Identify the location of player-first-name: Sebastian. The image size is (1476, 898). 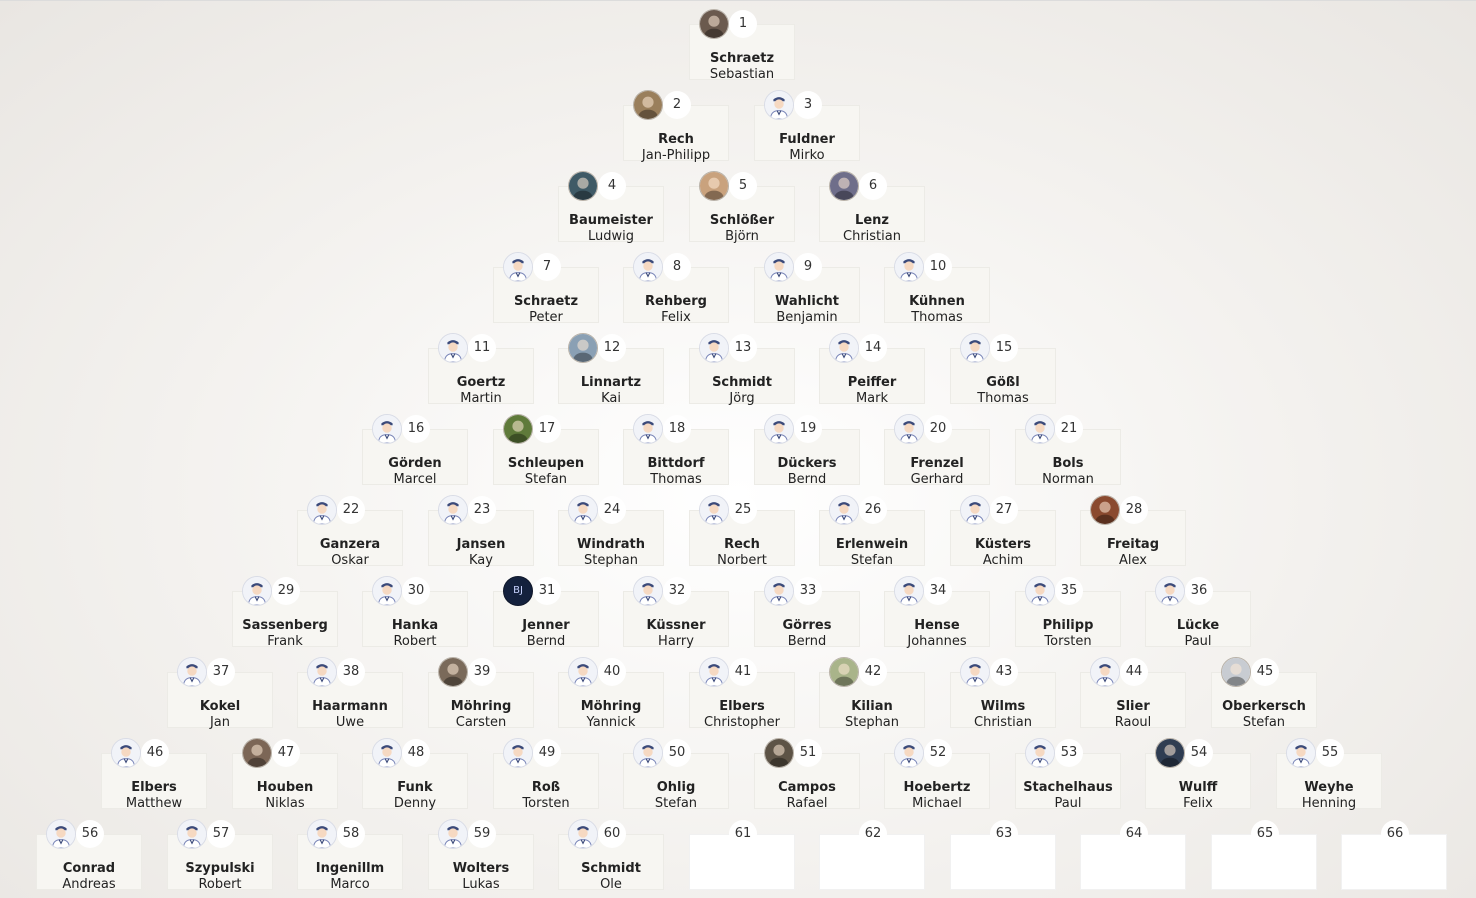
(742, 74).